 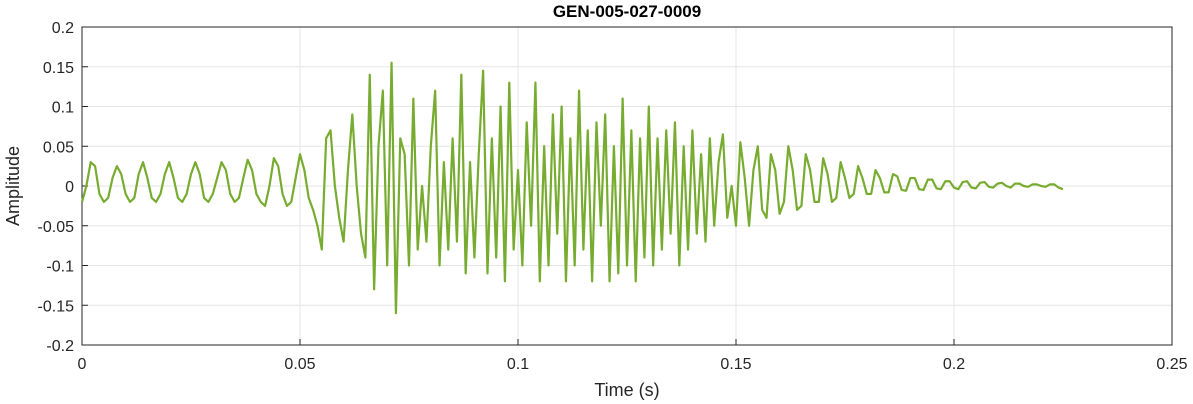 What do you see at coordinates (82, 364) in the screenshot?
I see `x-tick-label: 0` at bounding box center [82, 364].